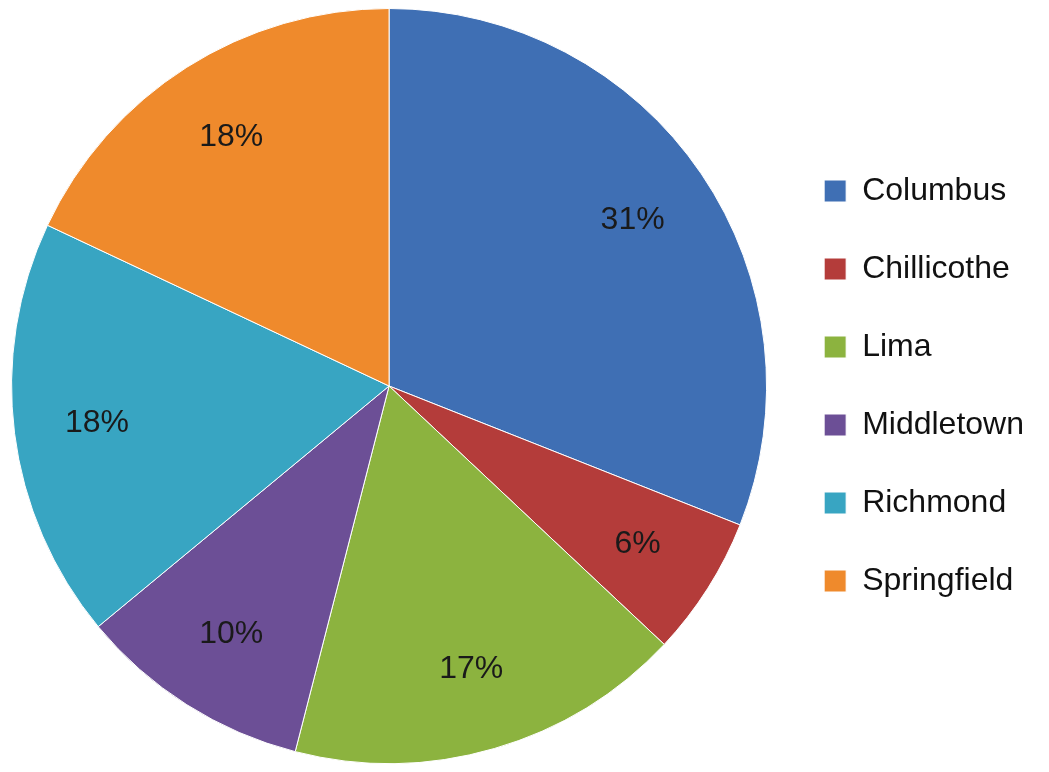 Image resolution: width=1049 pixels, height=772 pixels. Describe the element at coordinates (938, 578) in the screenshot. I see `legend-label: Springfield` at that location.